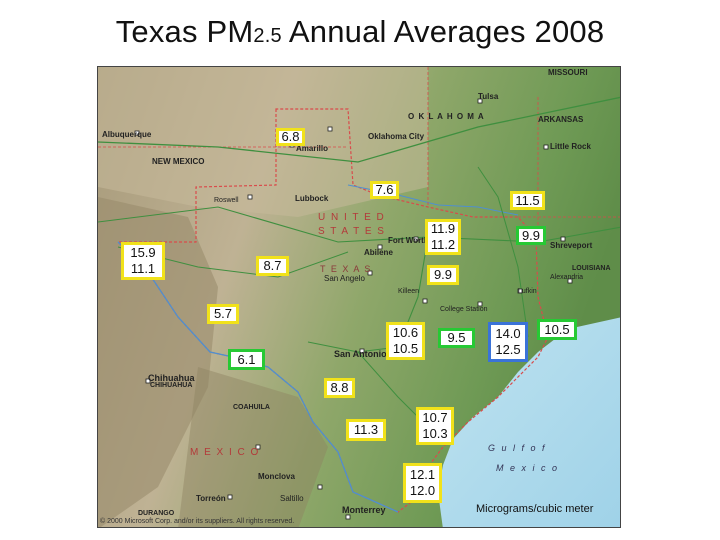 Image resolution: width=720 pixels, height=540 pixels. I want to click on label-gulf-mexico: M e x i c o, so click(527, 468).